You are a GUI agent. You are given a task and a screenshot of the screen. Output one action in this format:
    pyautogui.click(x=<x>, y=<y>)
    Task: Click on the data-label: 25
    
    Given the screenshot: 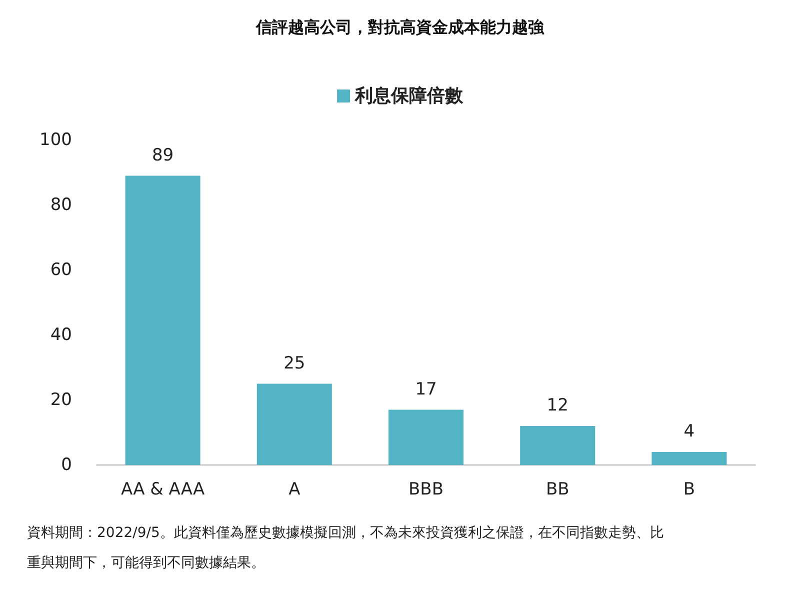 What is the action you would take?
    pyautogui.click(x=295, y=363)
    